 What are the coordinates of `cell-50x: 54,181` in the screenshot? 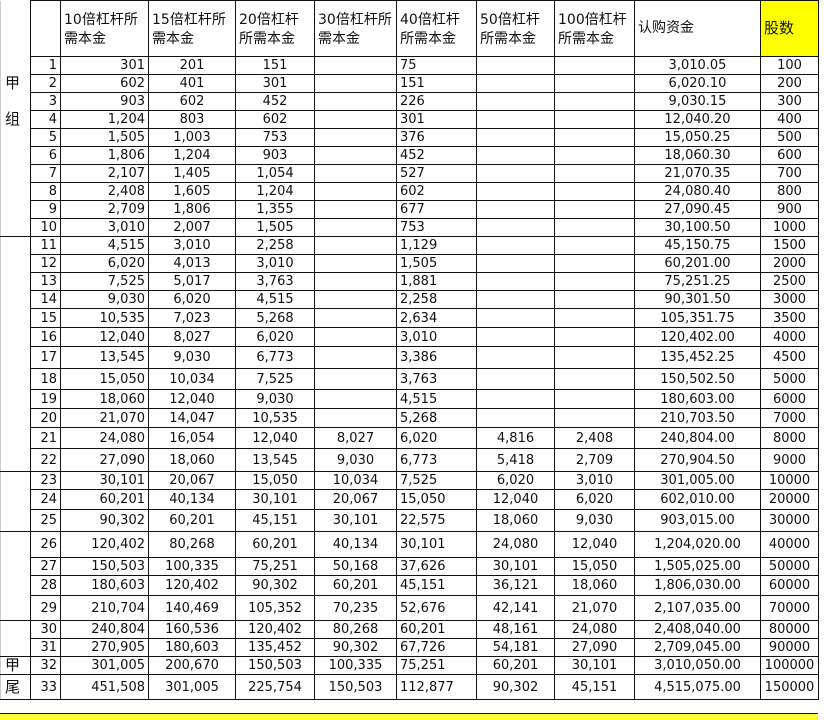 It's located at (515, 647).